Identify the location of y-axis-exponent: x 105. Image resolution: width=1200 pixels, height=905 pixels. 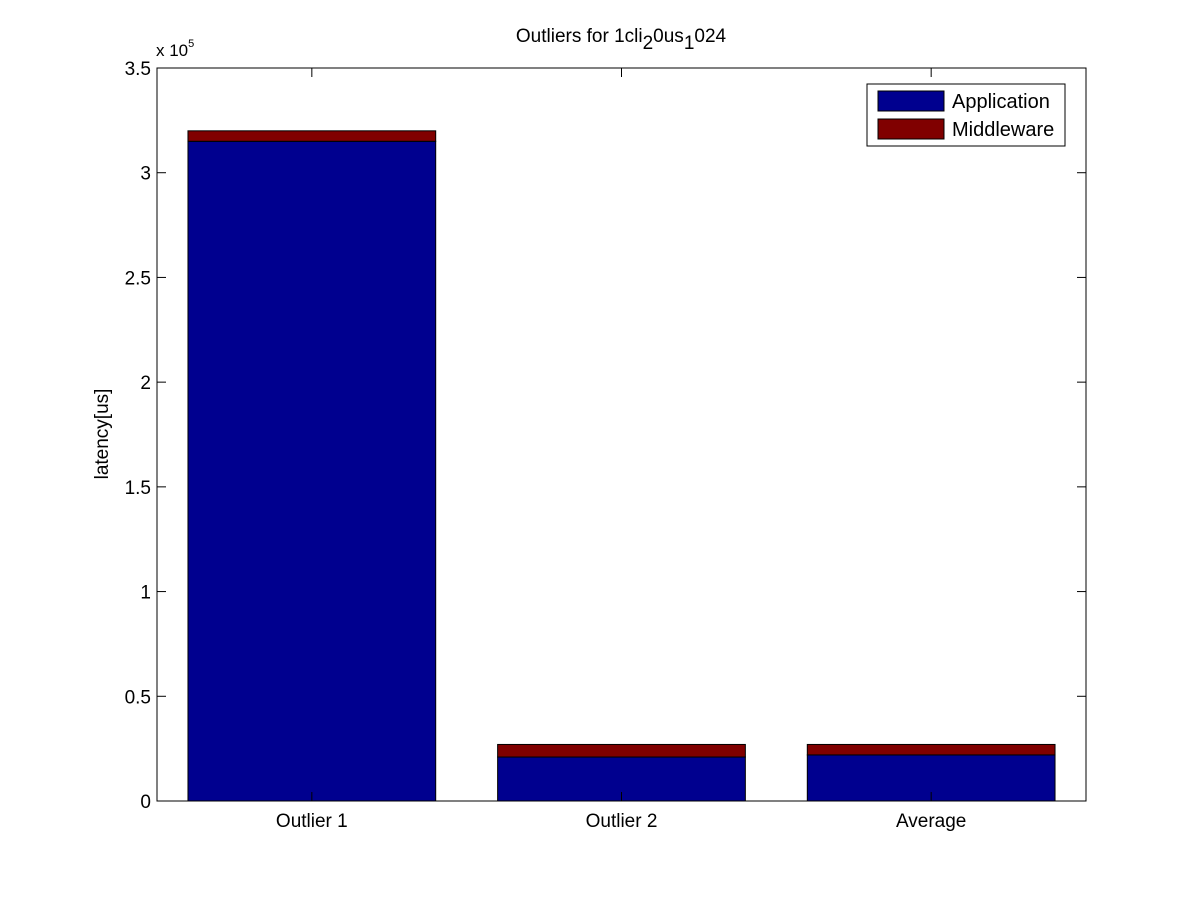
(175, 49).